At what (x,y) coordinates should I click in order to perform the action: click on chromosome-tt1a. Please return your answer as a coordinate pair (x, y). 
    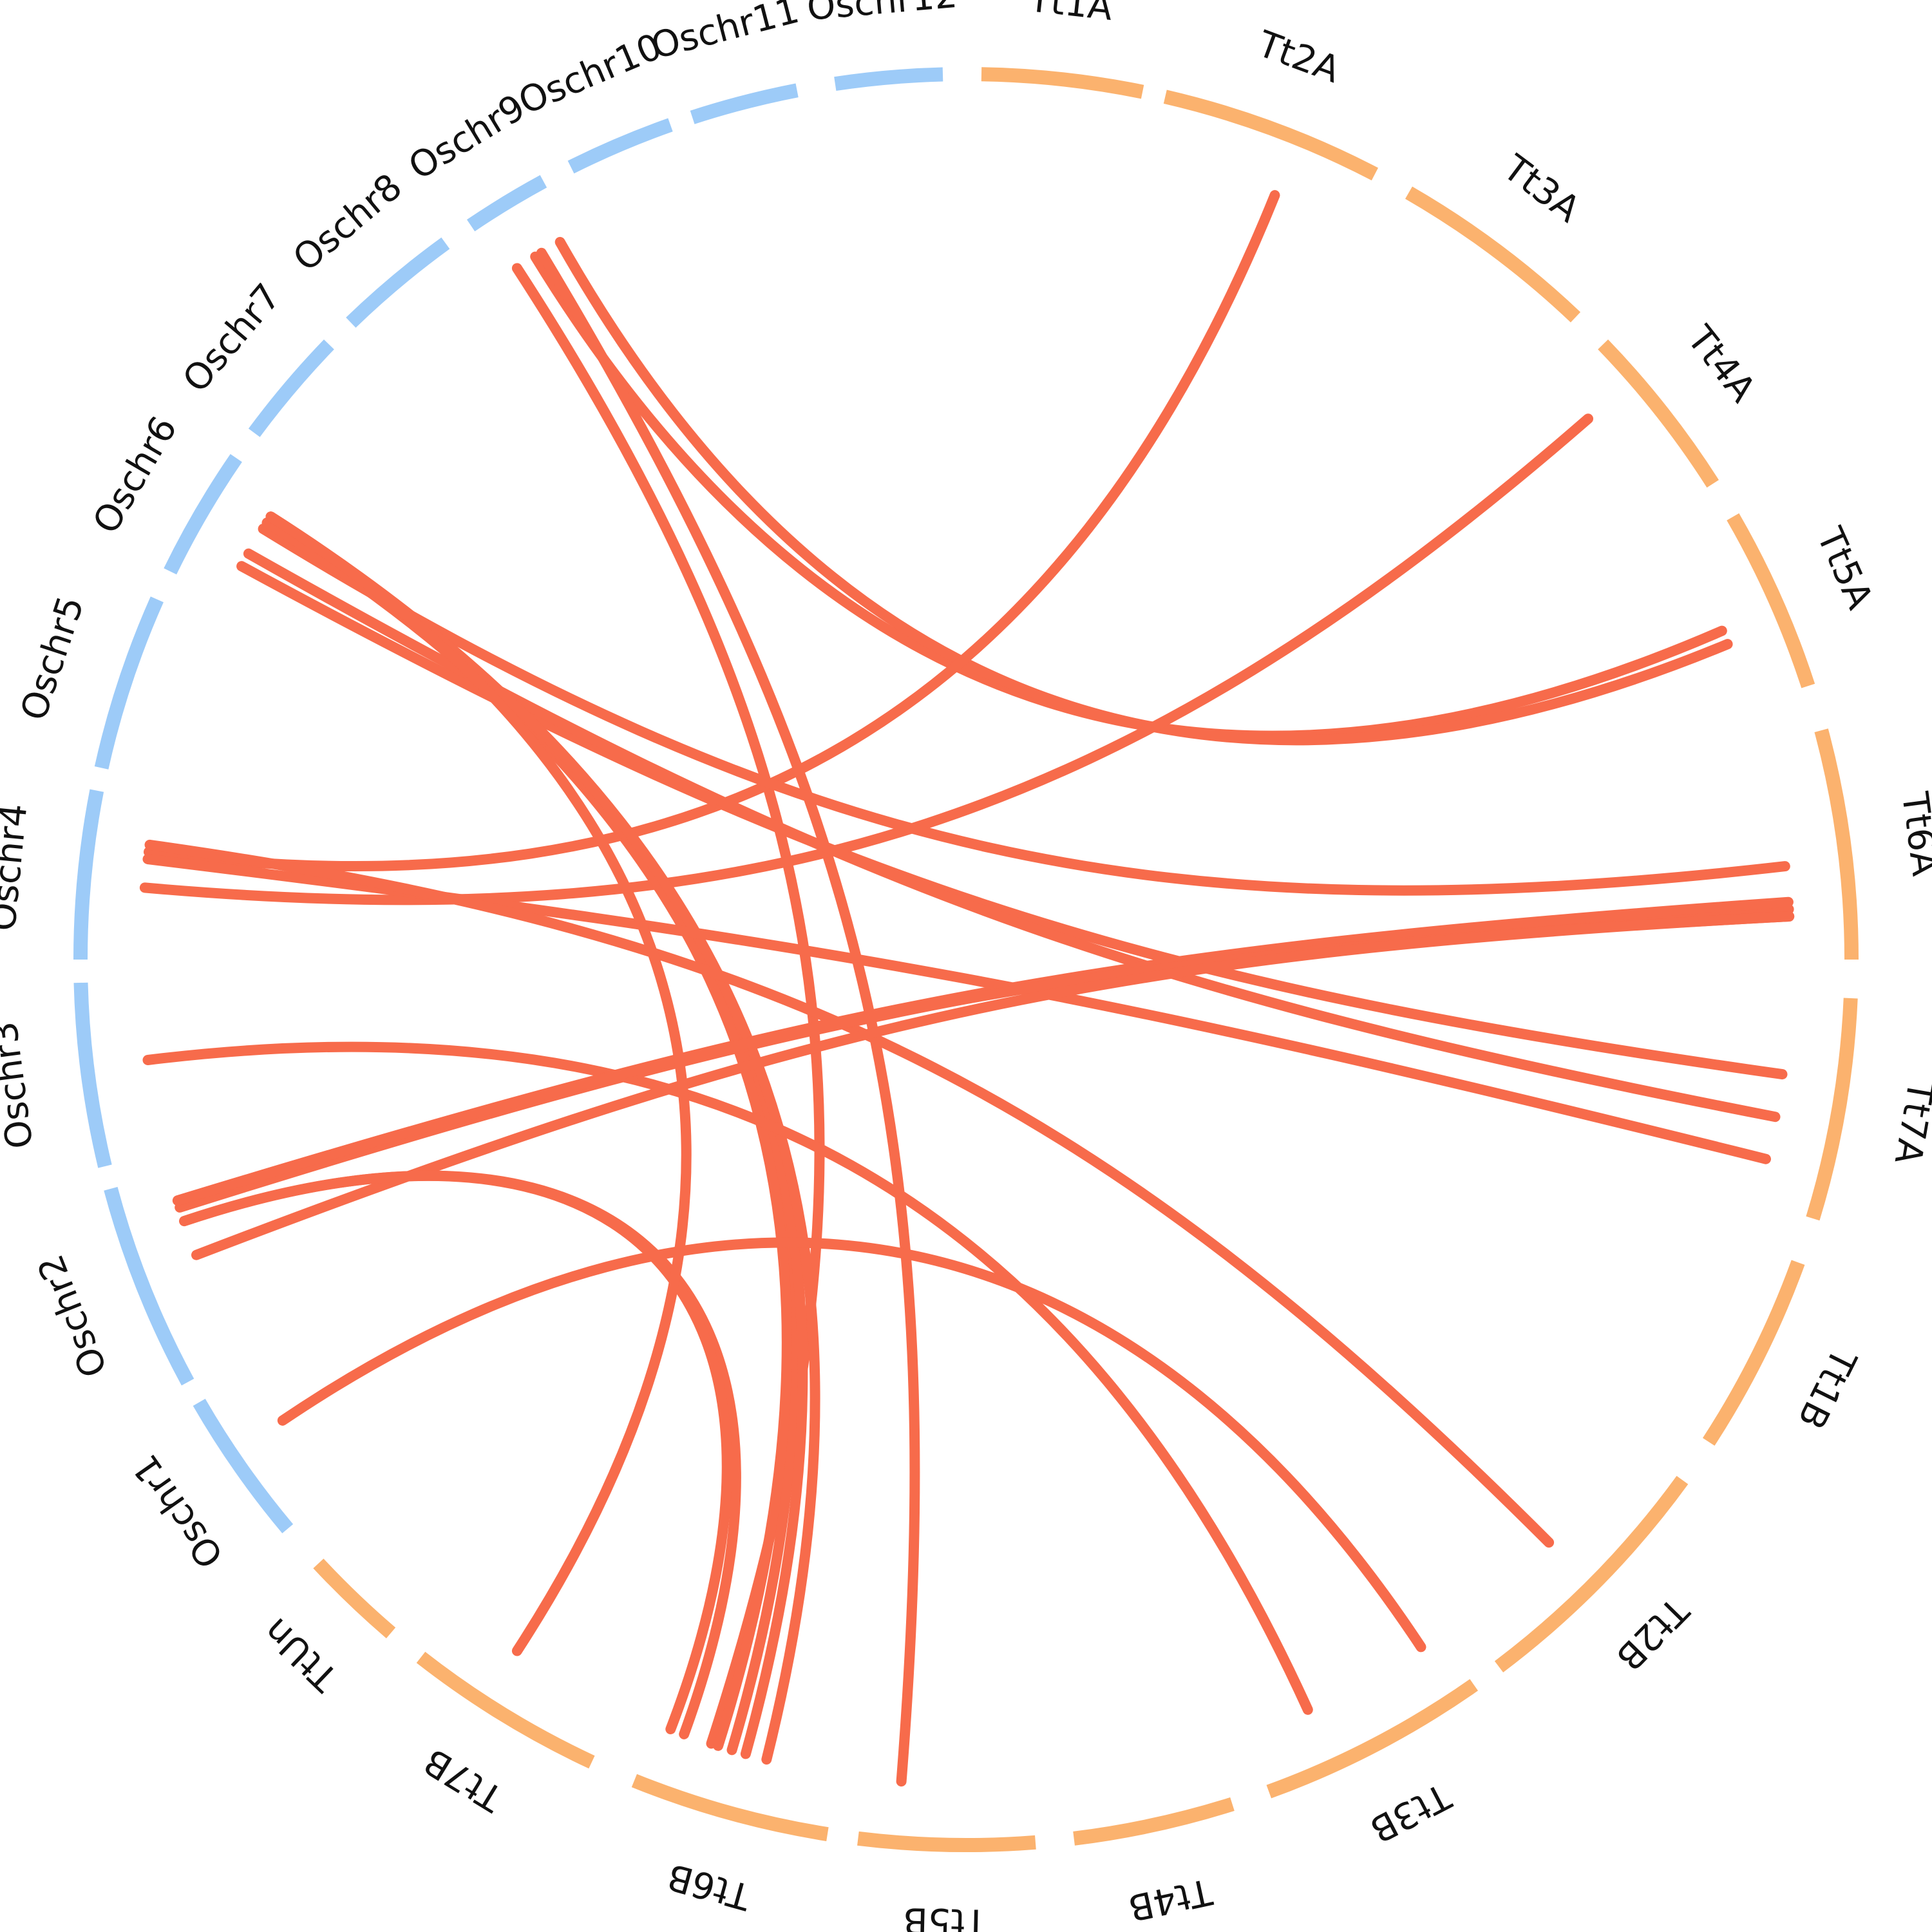
    Looking at the image, I should click on (1062, 83).